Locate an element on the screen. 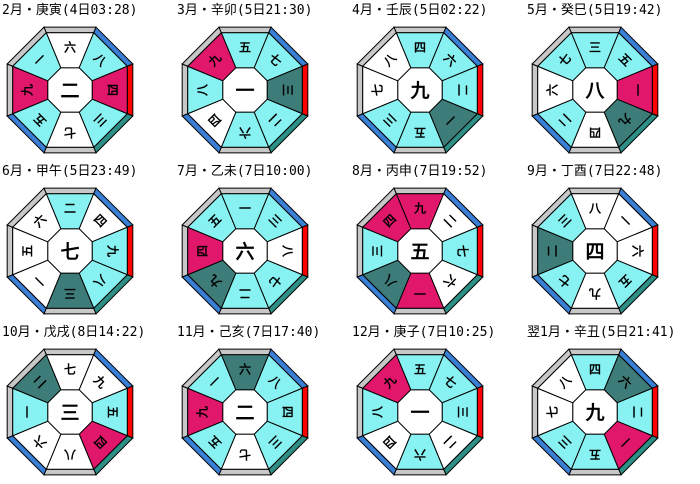  month-chart-title: 9月・丁酉(7日22:48) is located at coordinates (595, 171).